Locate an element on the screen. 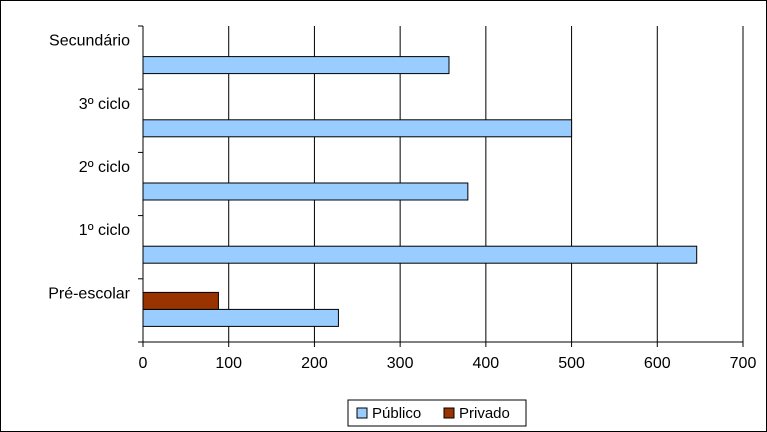 The height and width of the screenshot is (432, 767). x-tick-label: 500 is located at coordinates (571, 363).